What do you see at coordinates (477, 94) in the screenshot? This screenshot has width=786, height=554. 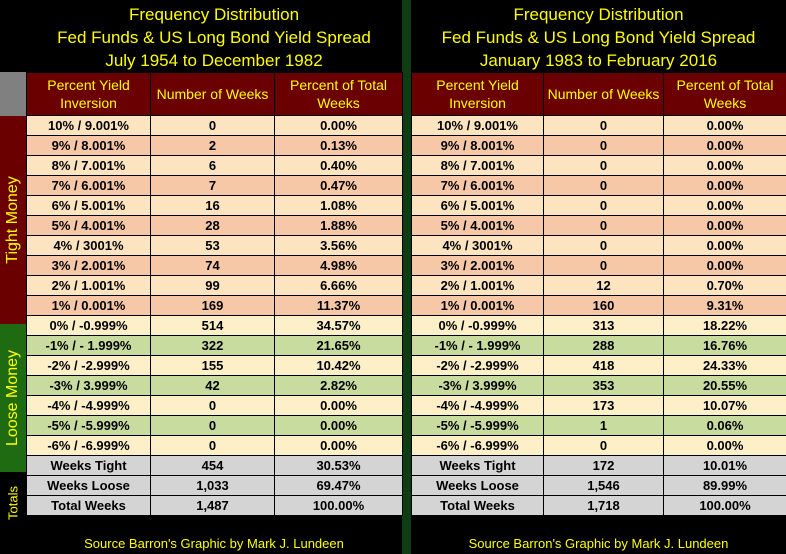 I see `column-header: Percent Yield Inversion` at bounding box center [477, 94].